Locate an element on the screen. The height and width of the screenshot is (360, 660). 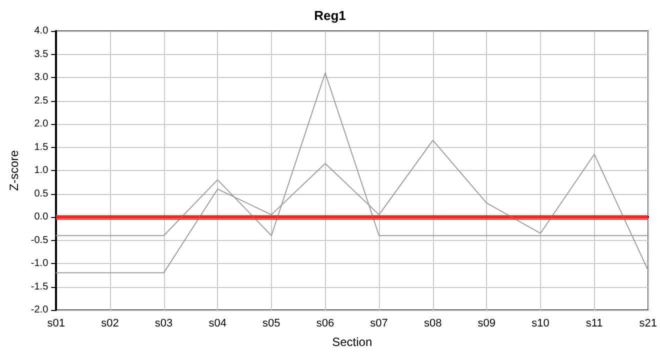
x-tick-label: s11 is located at coordinates (594, 324).